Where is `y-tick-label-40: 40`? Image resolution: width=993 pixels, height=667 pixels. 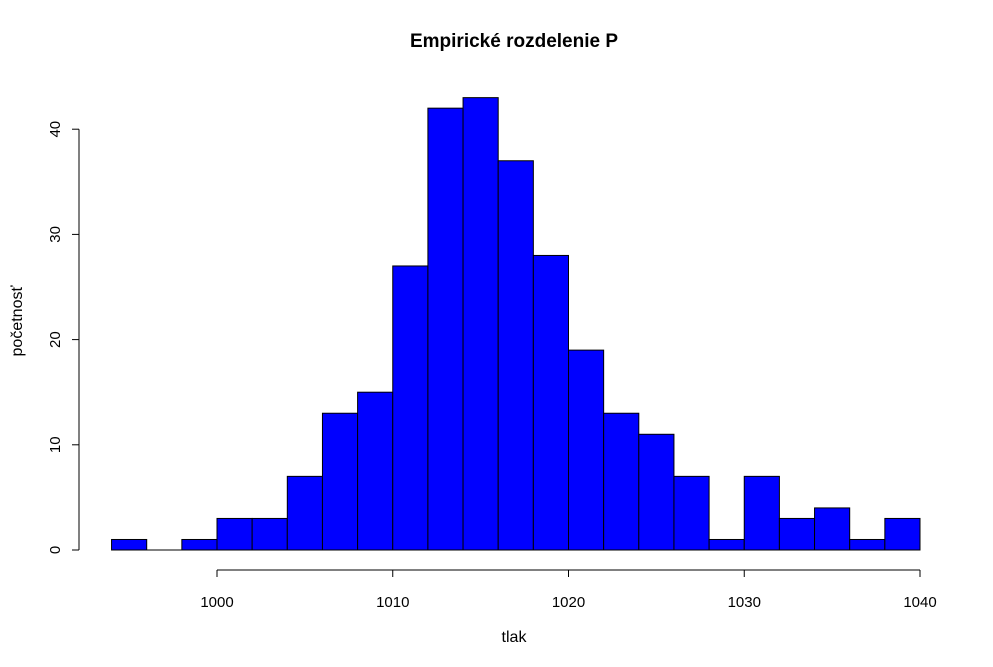
y-tick-label-40: 40 is located at coordinates (55, 129).